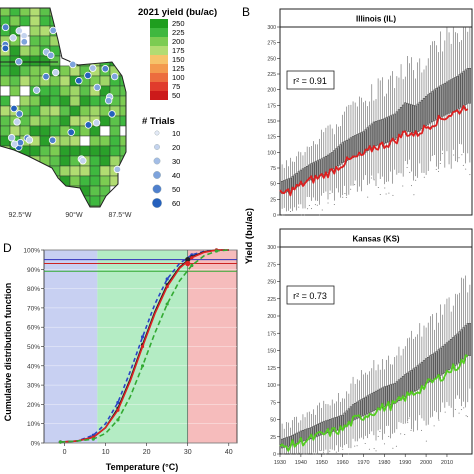  What do you see at coordinates (159, 77) in the screenshot?
I see `yield-legend-swatch` at bounding box center [159, 77].